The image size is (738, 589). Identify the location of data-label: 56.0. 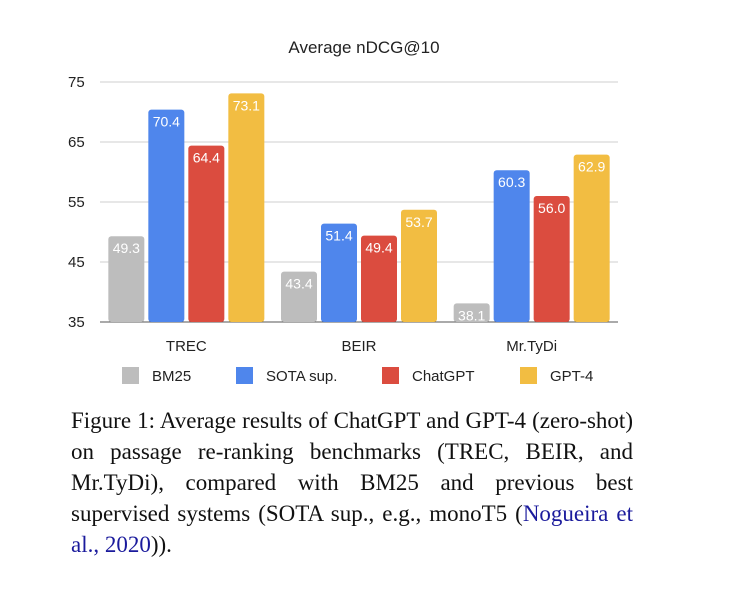
(551, 208).